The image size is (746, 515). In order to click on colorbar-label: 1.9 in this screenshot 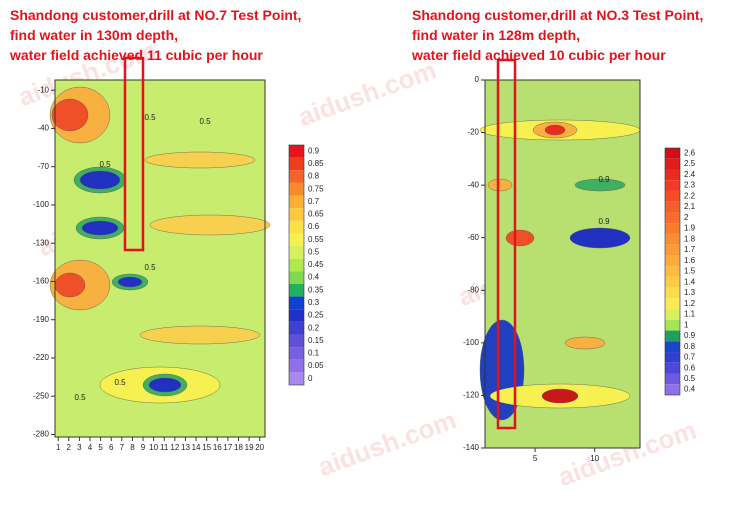, I will do `click(690, 228)`.